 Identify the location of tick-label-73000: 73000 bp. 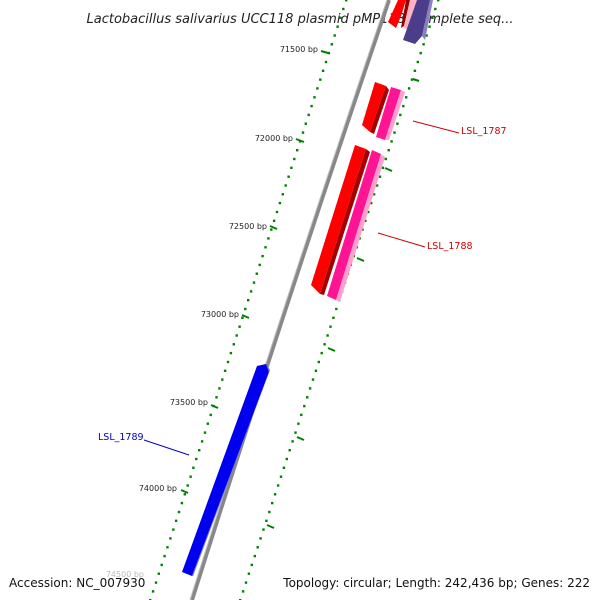
(220, 314).